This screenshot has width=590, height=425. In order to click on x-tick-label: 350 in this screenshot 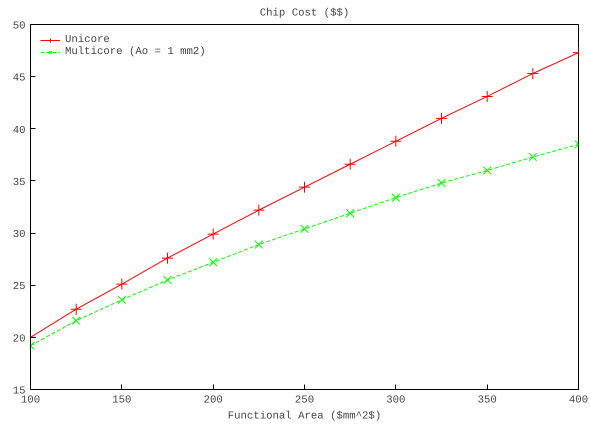, I will do `click(487, 400)`.